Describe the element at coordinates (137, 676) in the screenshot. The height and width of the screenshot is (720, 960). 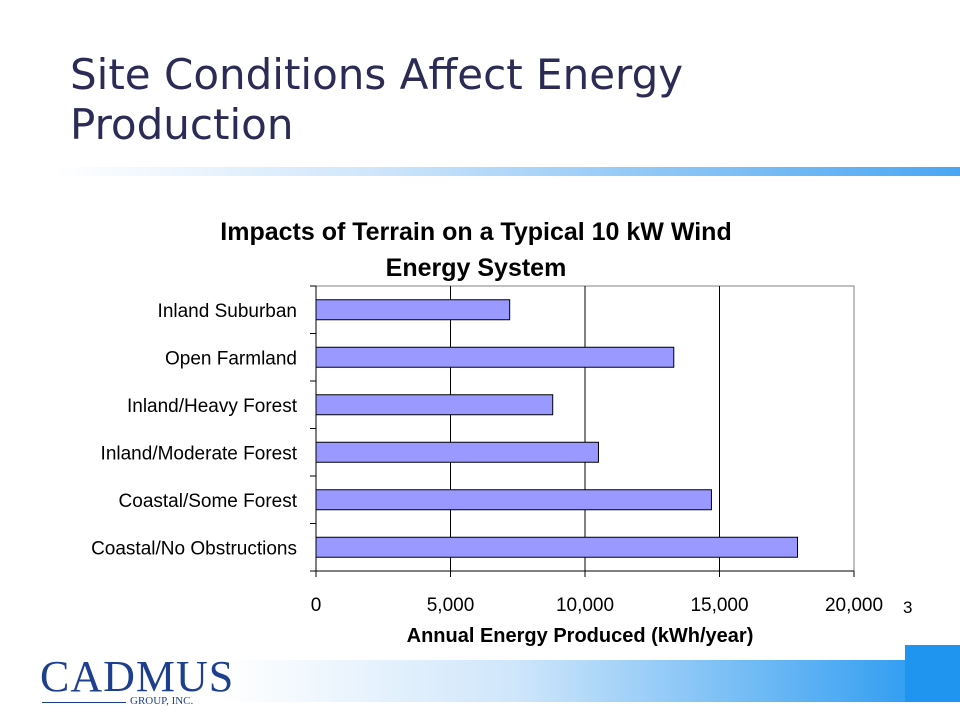
I see `logo-wordmark: CADMUS` at that location.